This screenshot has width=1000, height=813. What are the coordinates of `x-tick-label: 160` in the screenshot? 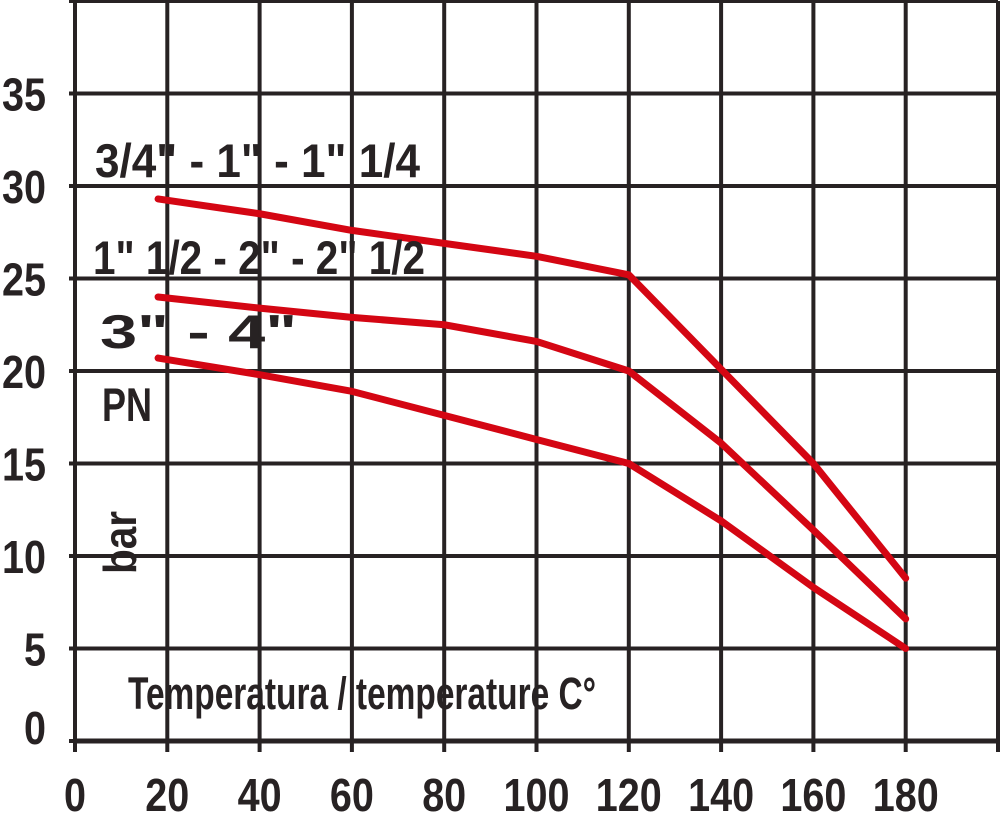 It's located at (813, 791).